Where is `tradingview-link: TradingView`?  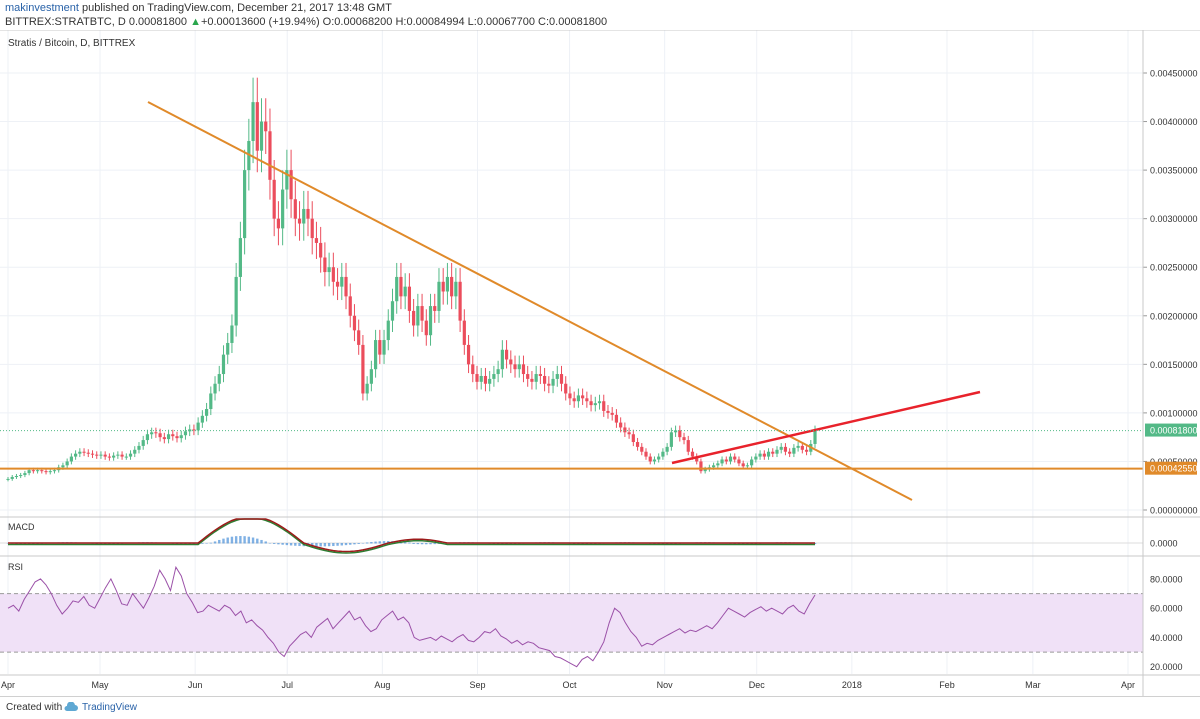
tradingview-link: TradingView is located at coordinates (104, 708).